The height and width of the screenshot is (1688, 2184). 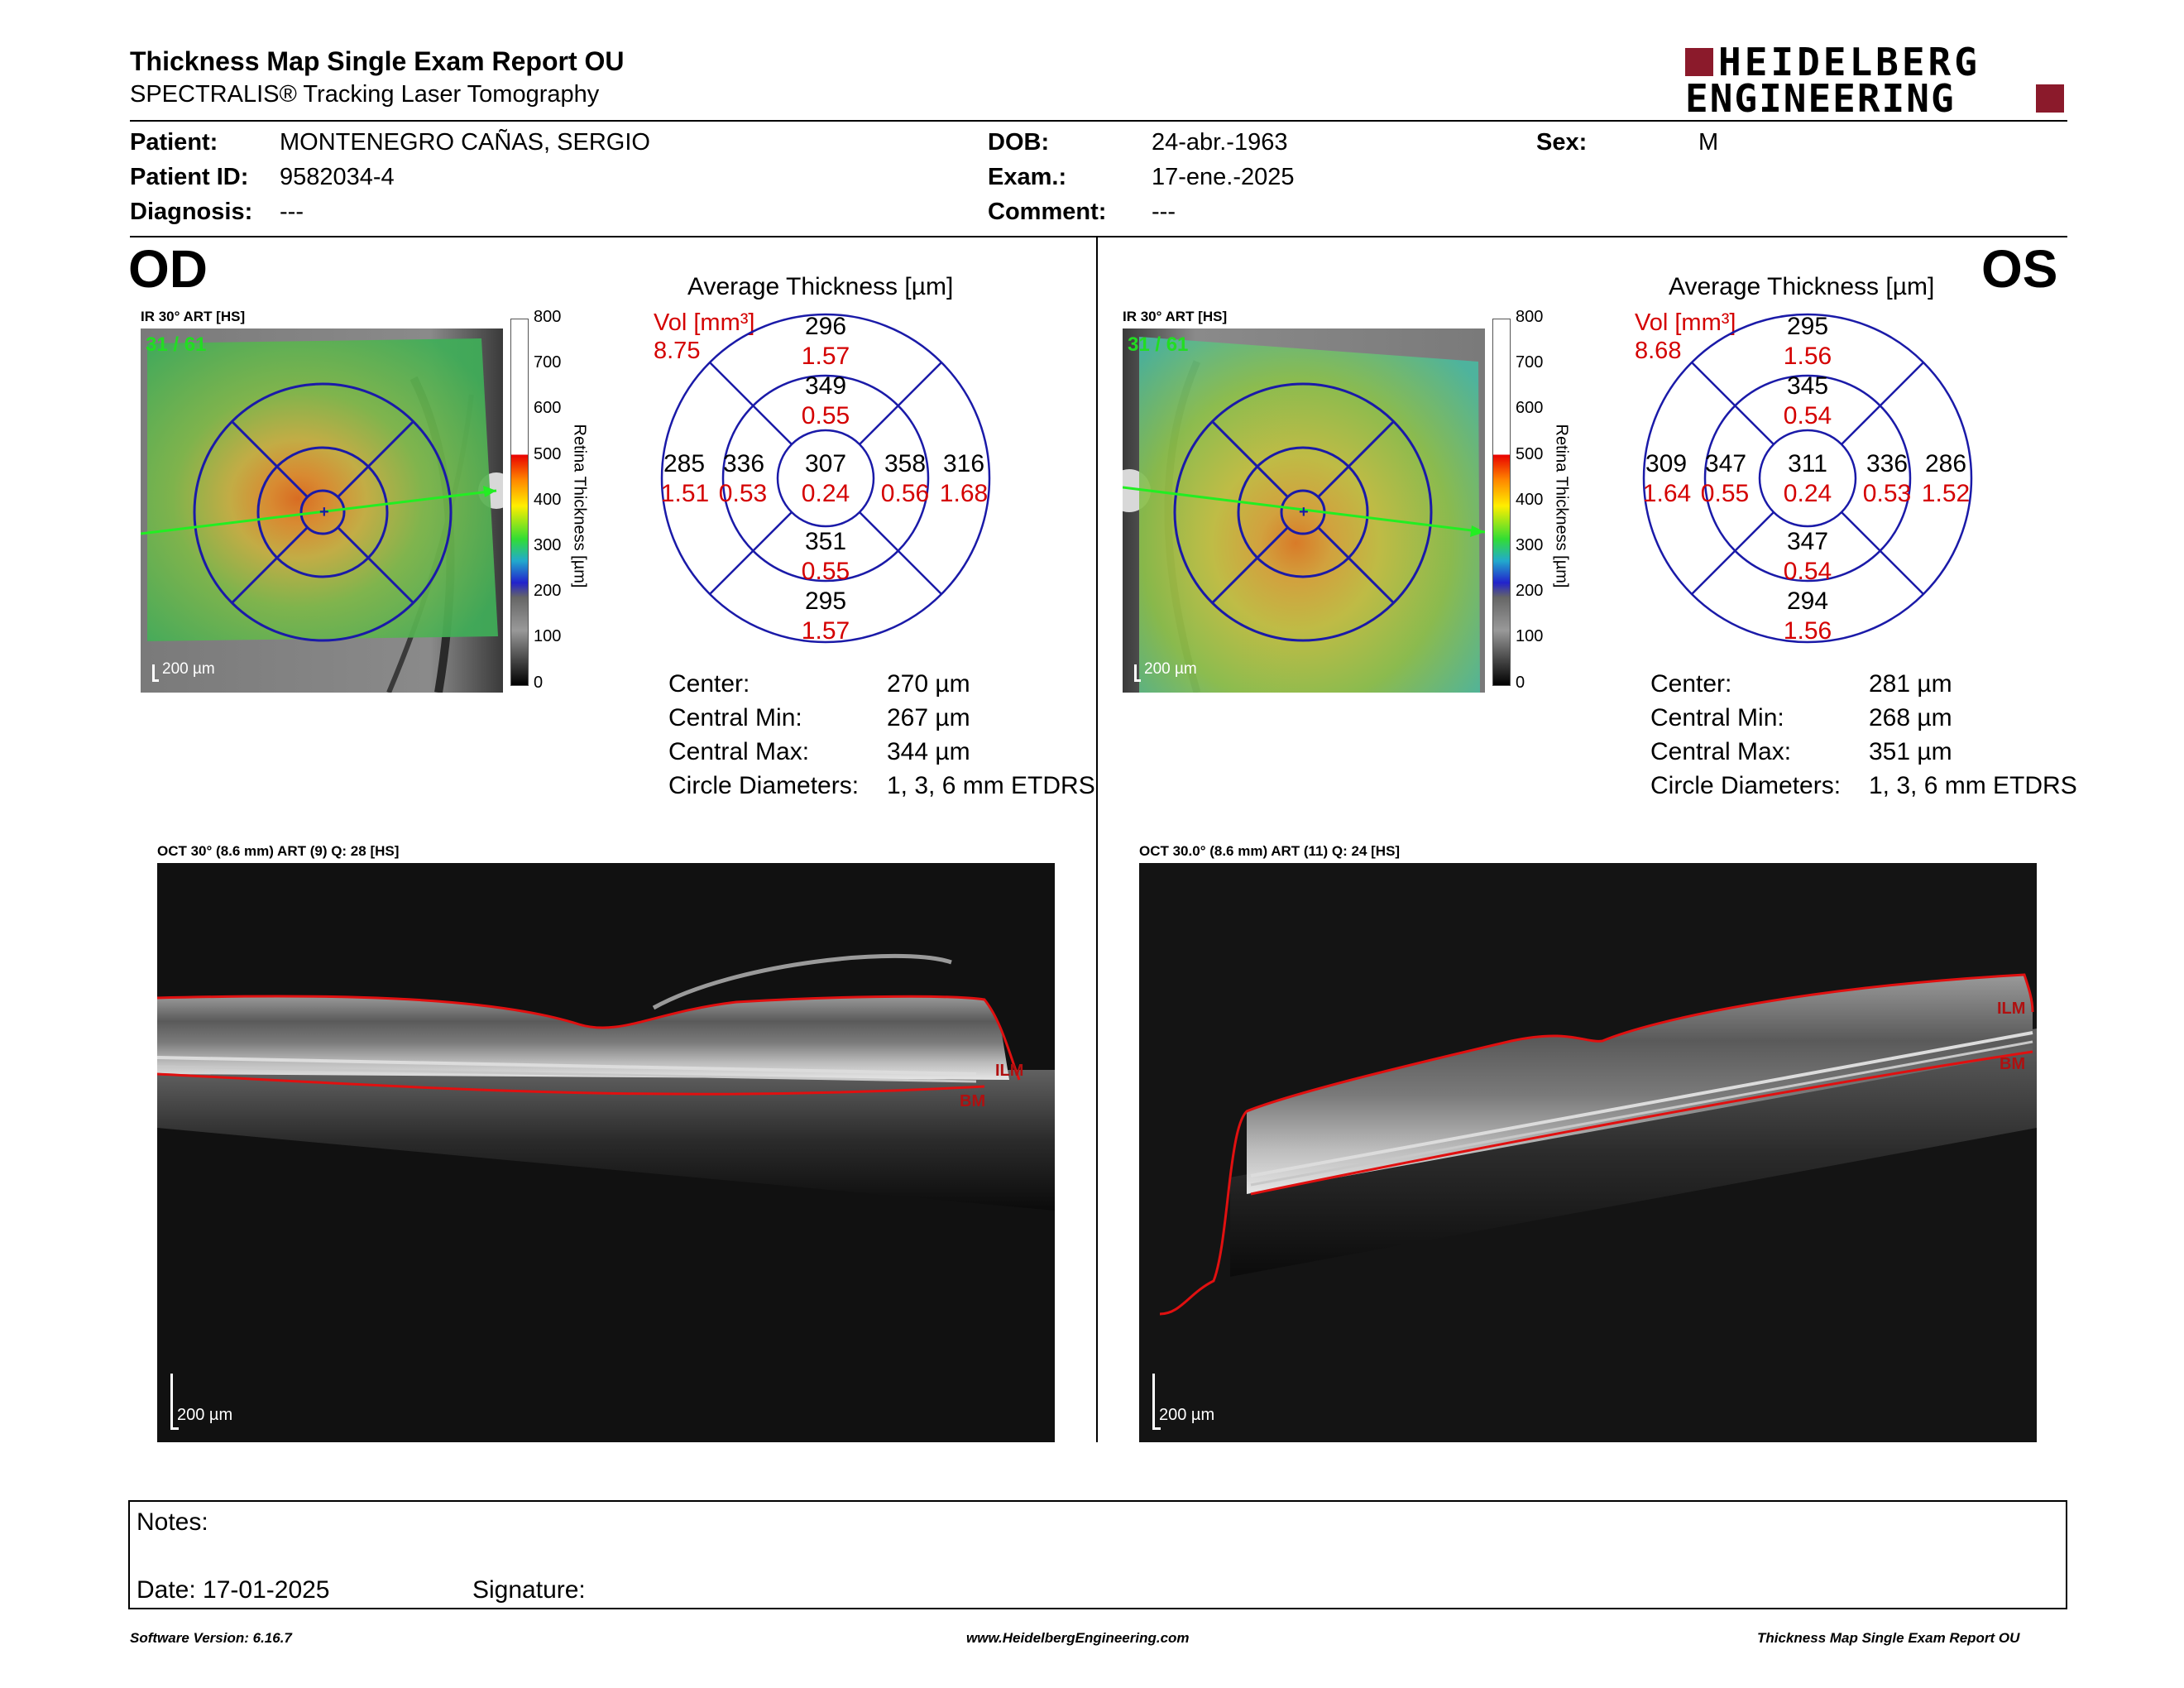 I want to click on od-outer-left-volume: 1.51, so click(x=685, y=493).